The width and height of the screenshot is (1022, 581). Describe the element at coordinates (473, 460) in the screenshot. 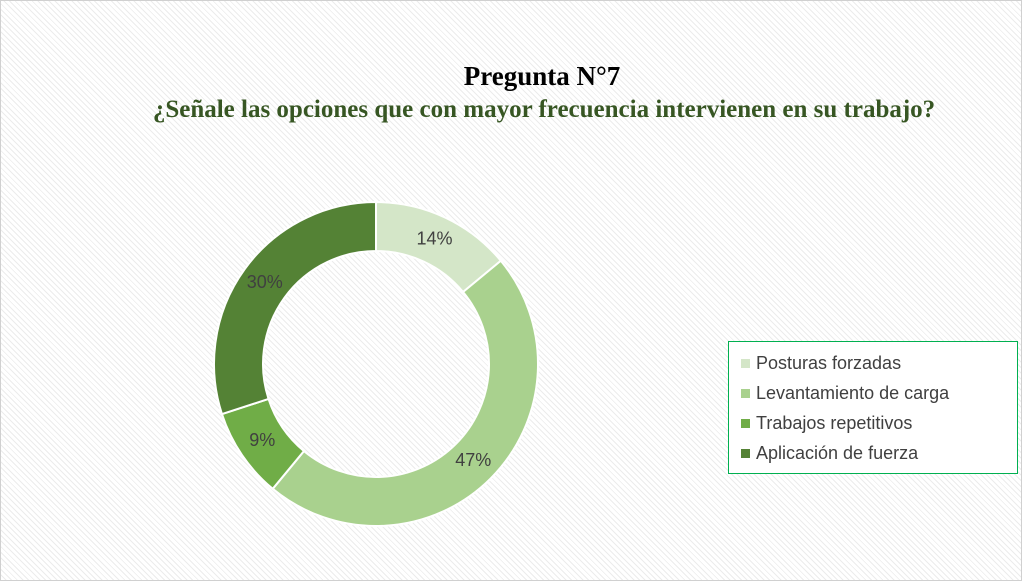

I see `data-label: 47%` at that location.